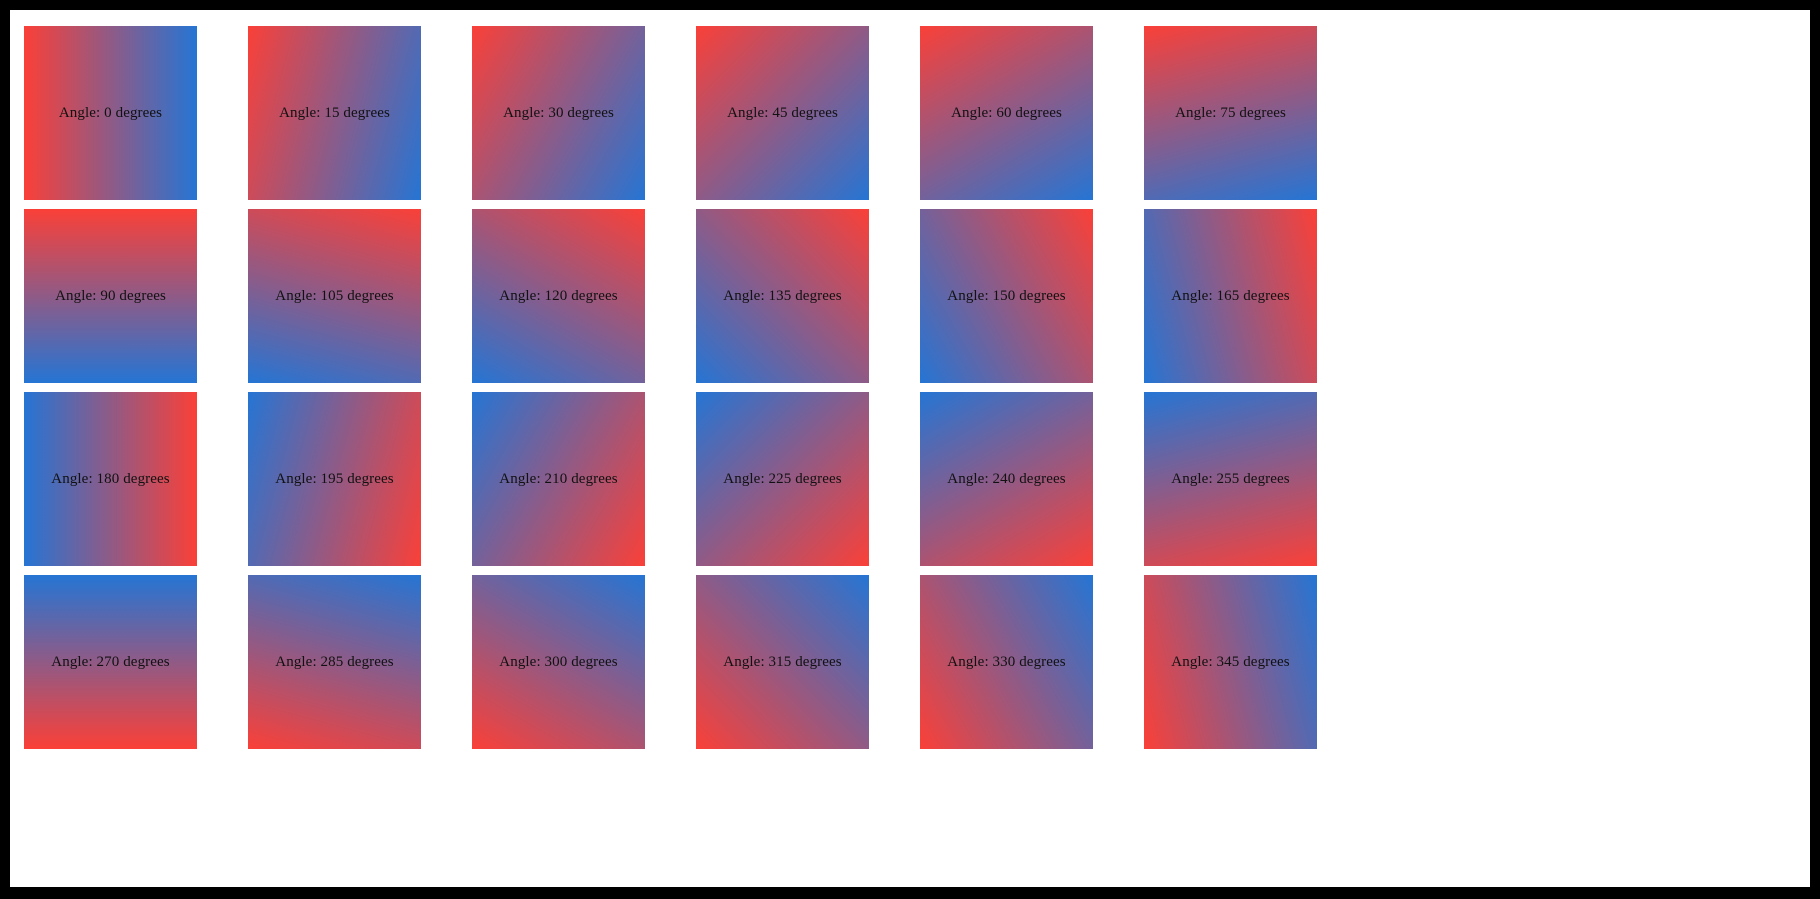 The width and height of the screenshot is (1820, 899). I want to click on gradient-swatch-label: Angle: 60 degrees, so click(1006, 112).